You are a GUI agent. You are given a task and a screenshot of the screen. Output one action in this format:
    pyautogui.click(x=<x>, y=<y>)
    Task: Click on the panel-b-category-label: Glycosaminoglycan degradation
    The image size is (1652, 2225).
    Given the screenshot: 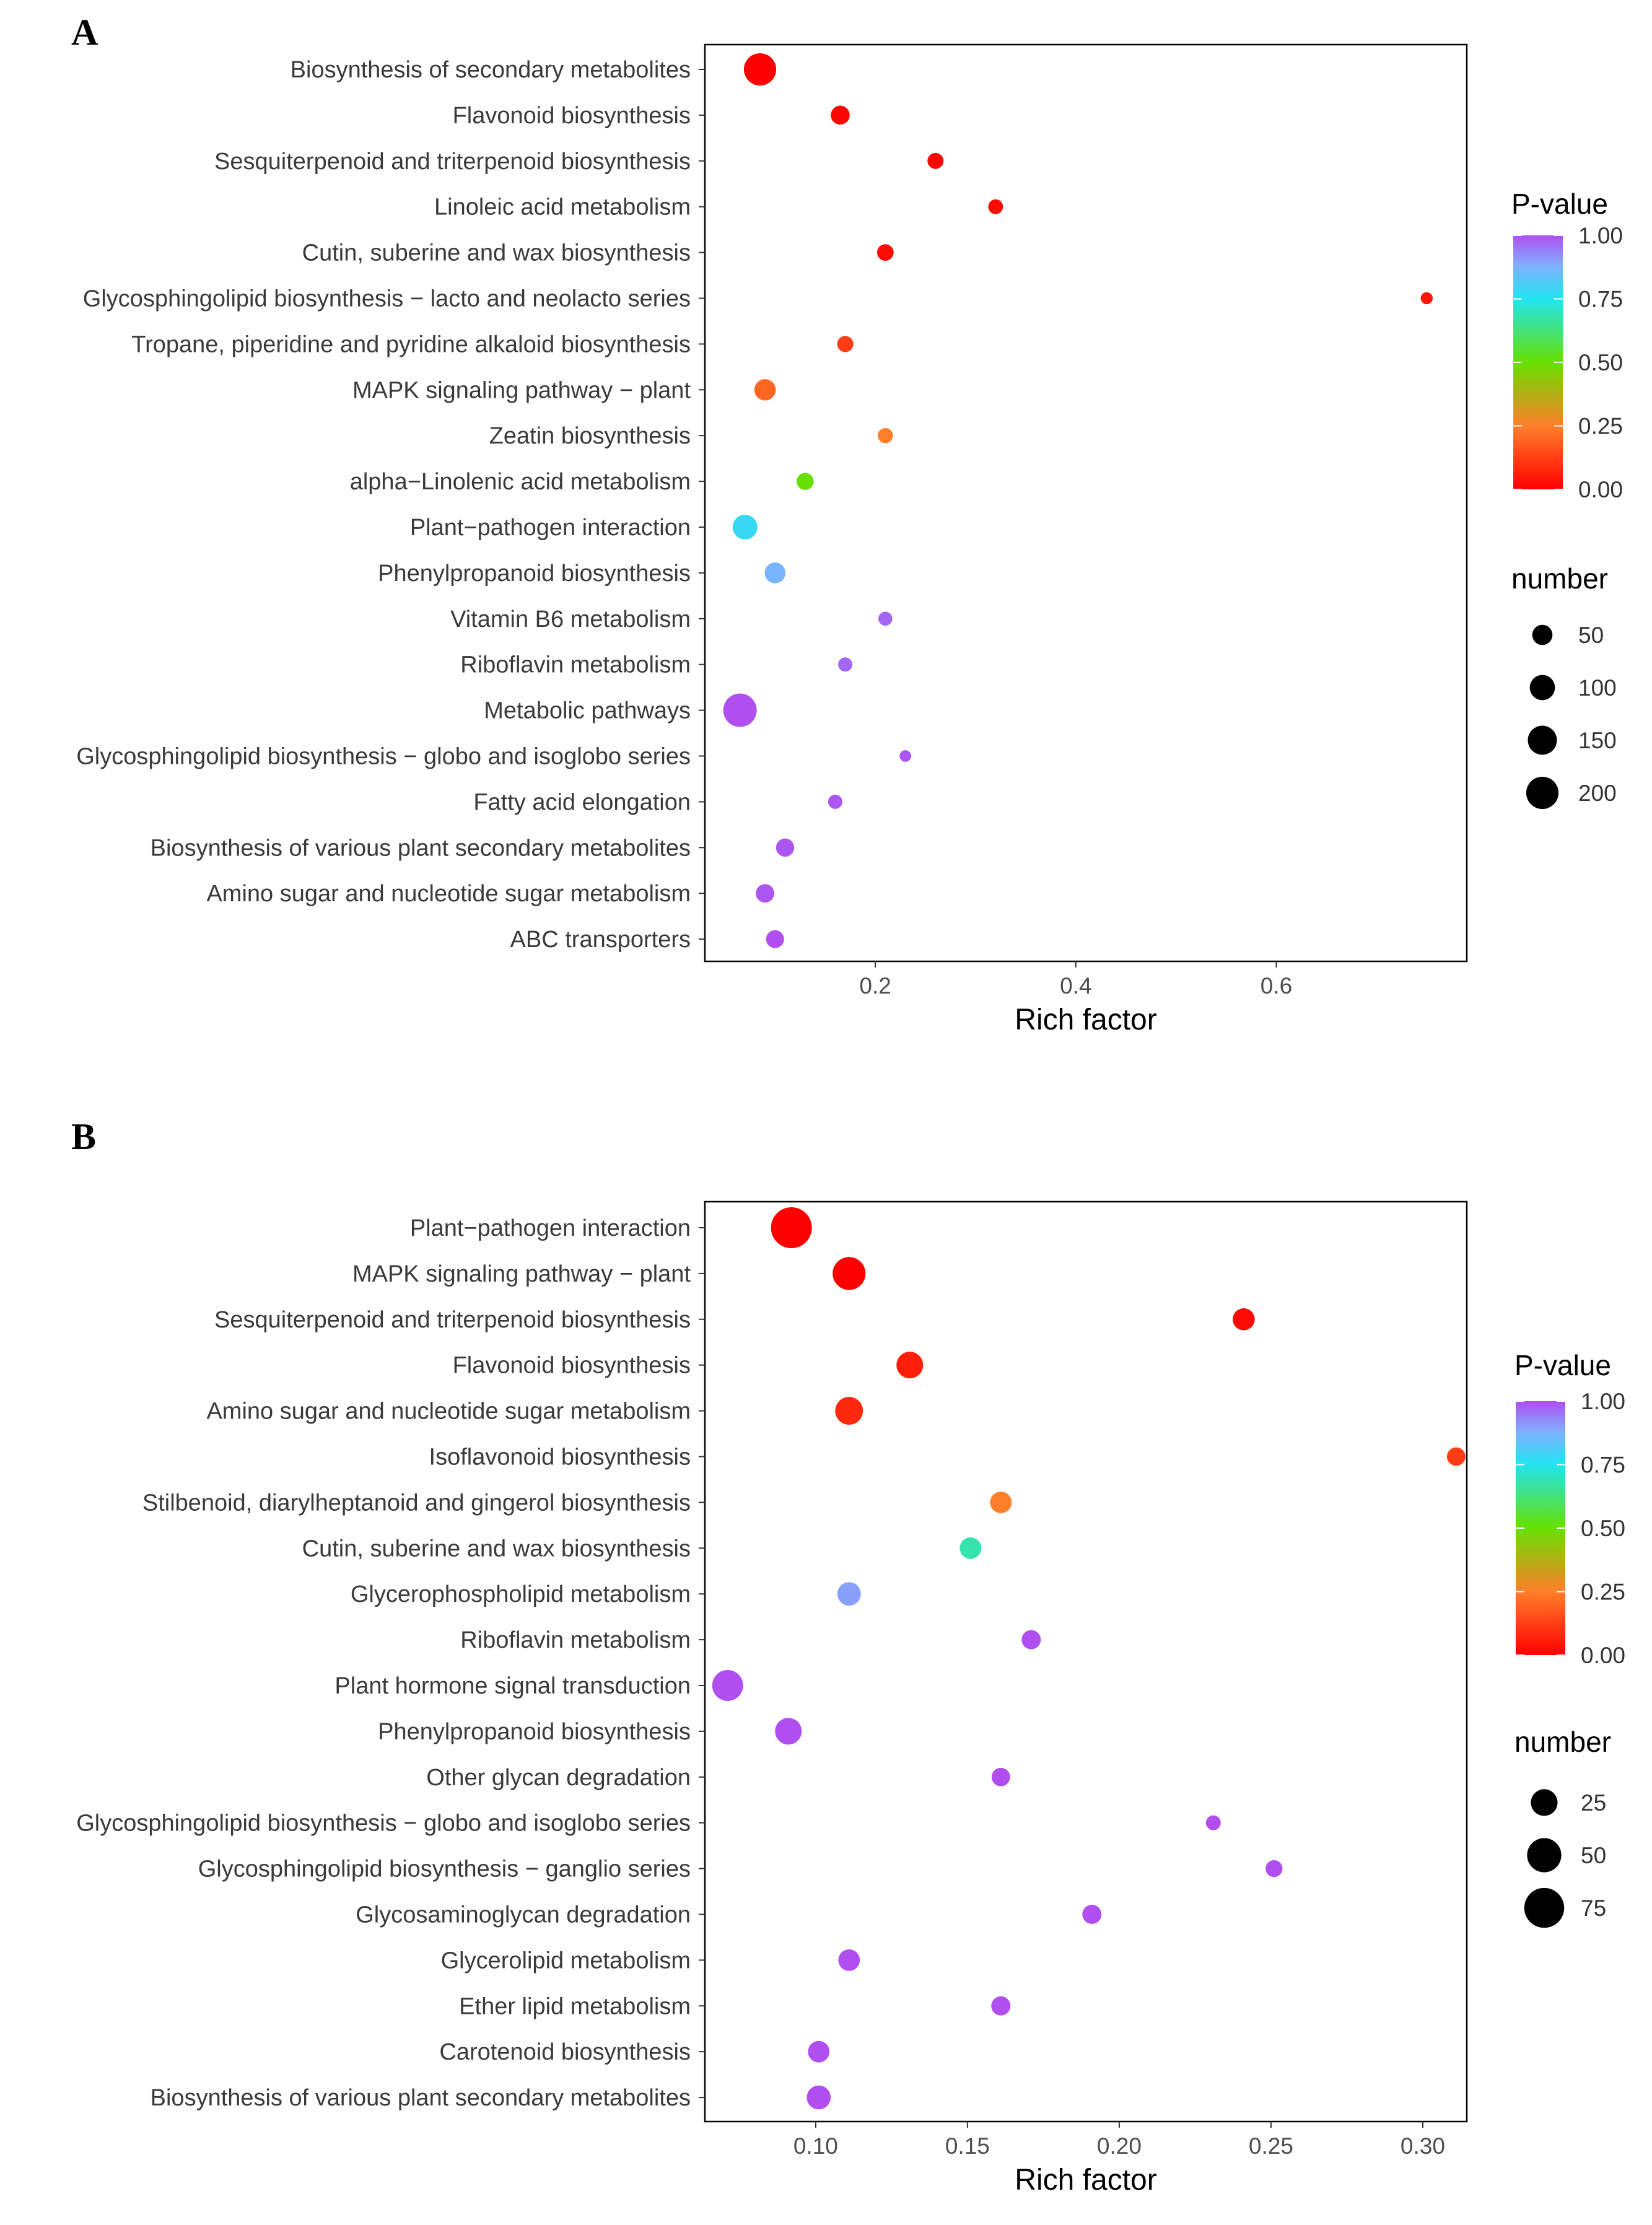 What is the action you would take?
    pyautogui.click(x=523, y=1915)
    